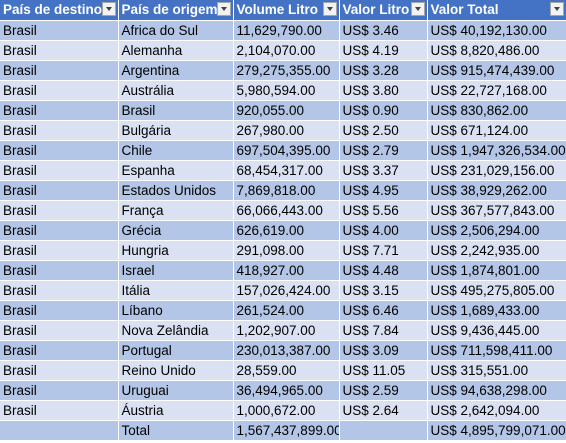 The image size is (566, 443). What do you see at coordinates (496, 110) in the screenshot?
I see `total-value-cell: US$ 830,862.00` at bounding box center [496, 110].